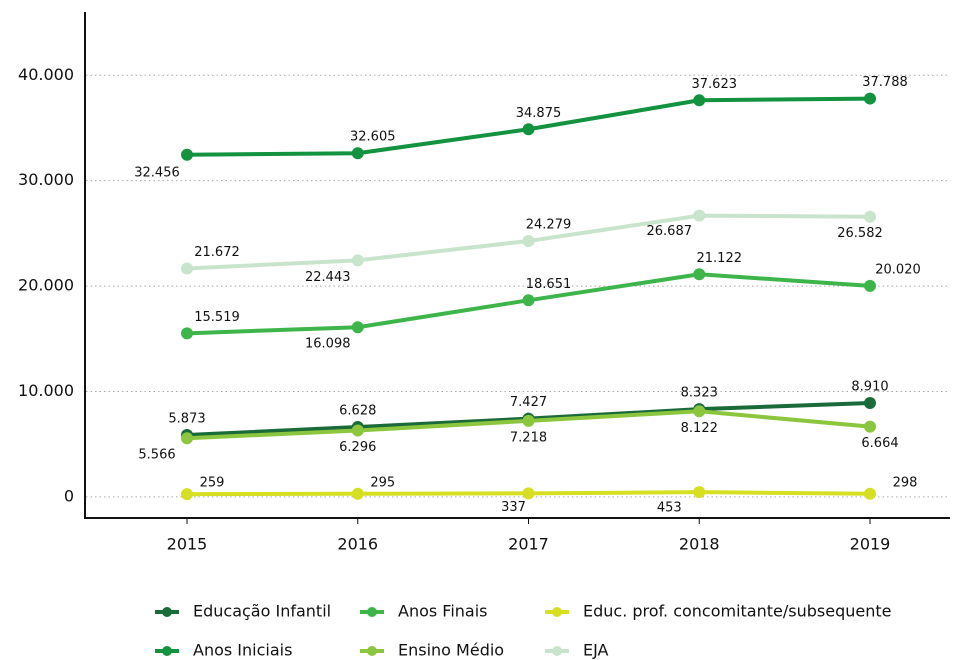 Image resolution: width=965 pixels, height=660 pixels. Describe the element at coordinates (217, 252) in the screenshot. I see `data-label: 21.672` at that location.